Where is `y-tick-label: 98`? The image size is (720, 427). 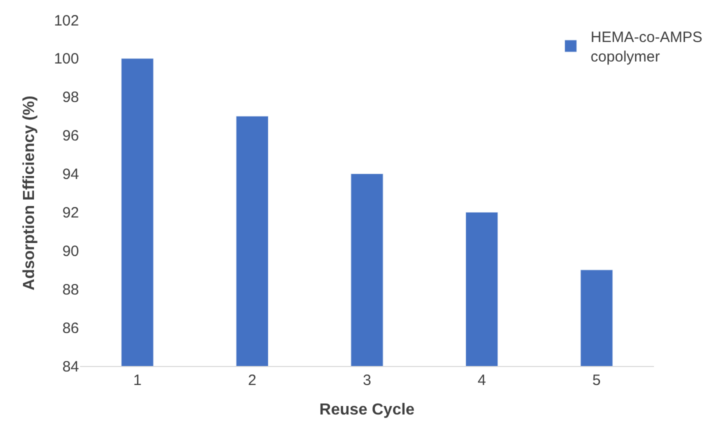
y-tick-label: 98 is located at coordinates (70, 97).